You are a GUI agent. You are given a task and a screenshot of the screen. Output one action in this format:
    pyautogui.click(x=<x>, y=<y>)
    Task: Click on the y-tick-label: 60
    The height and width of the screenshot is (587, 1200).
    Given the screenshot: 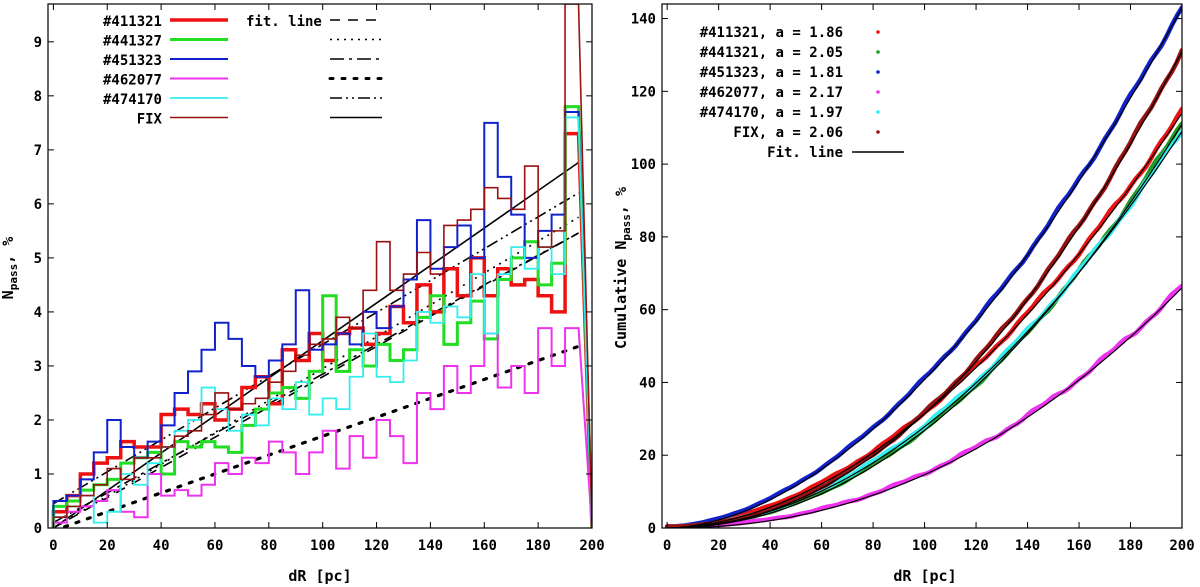 What is the action you would take?
    pyautogui.click(x=647, y=311)
    